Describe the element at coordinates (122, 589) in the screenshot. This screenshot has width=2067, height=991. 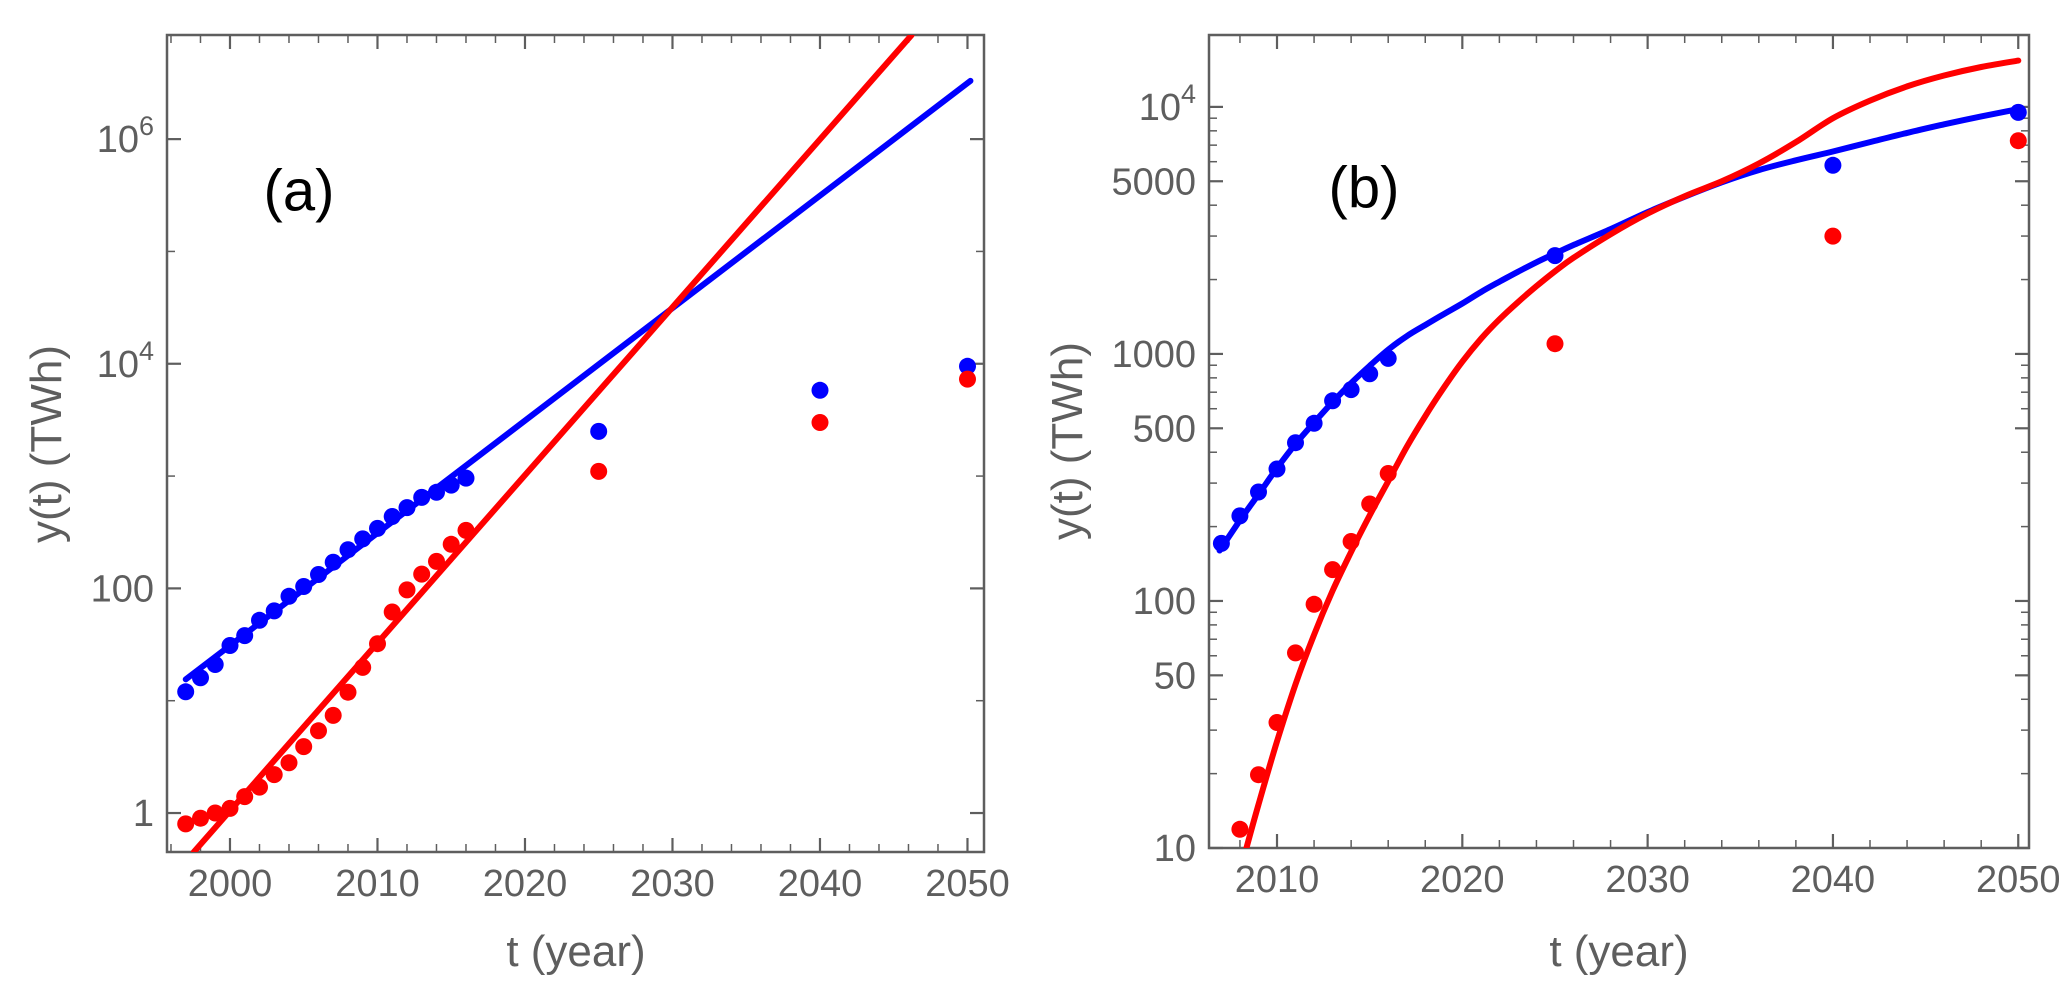
I see `panel-a-y-tick-label-100: 100` at that location.